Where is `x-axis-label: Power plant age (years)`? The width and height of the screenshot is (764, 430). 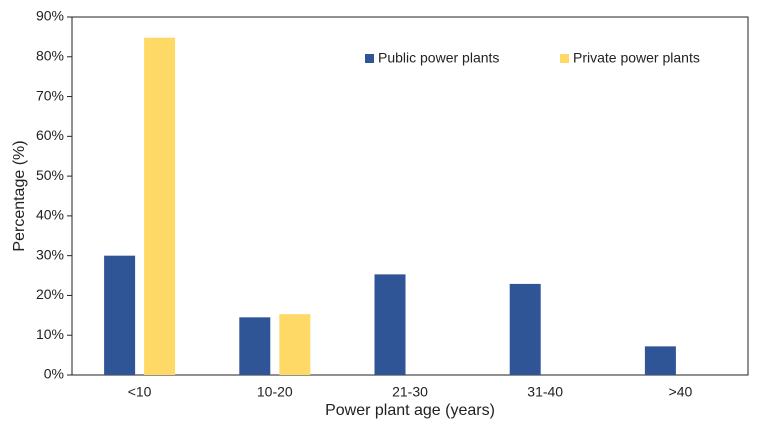 x-axis-label: Power plant age (years) is located at coordinates (410, 410).